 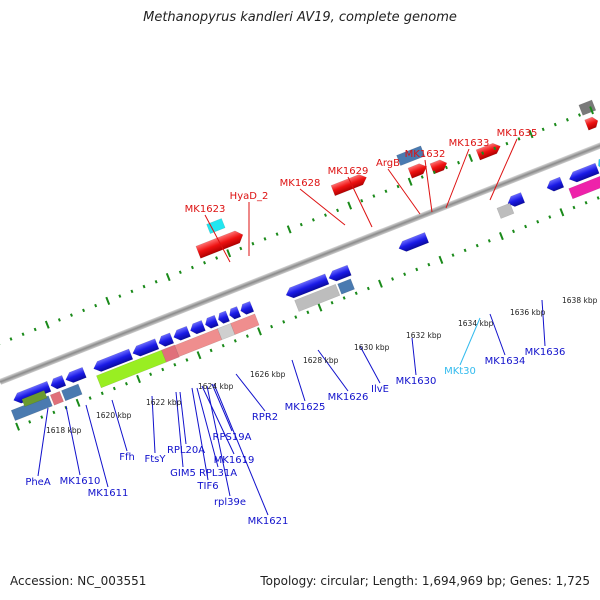 What do you see at coordinates (38, 482) in the screenshot?
I see `gene-label-reverse: PheA` at bounding box center [38, 482].